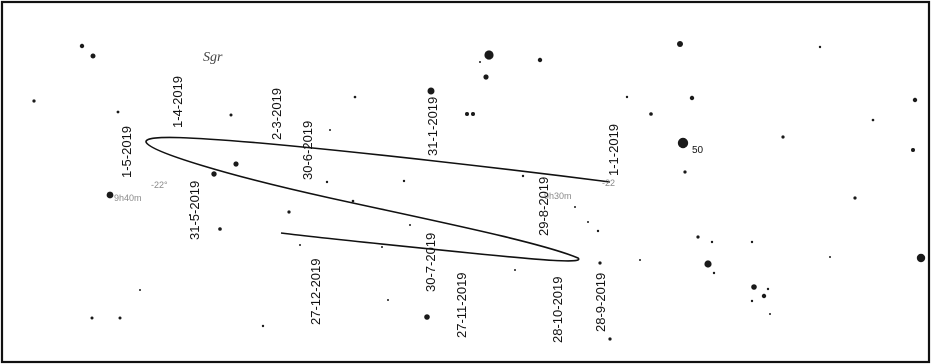 The width and height of the screenshot is (931, 364). What do you see at coordinates (307, 150) in the screenshot?
I see `date-label: 30-6-2019` at bounding box center [307, 150].